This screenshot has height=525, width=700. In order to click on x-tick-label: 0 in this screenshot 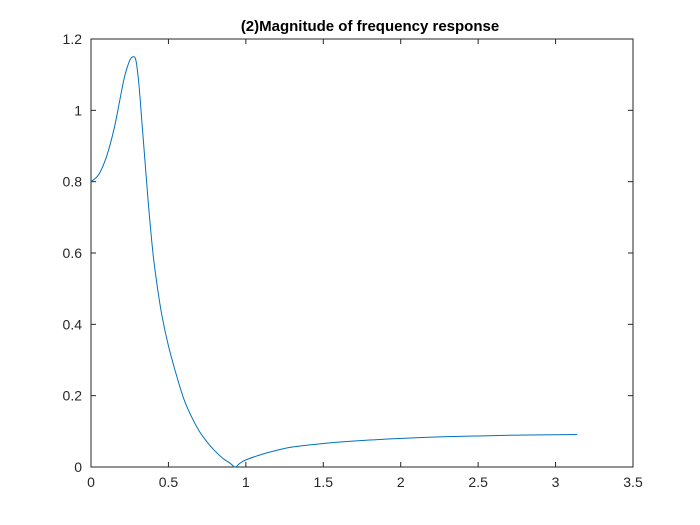, I will do `click(91, 482)`.